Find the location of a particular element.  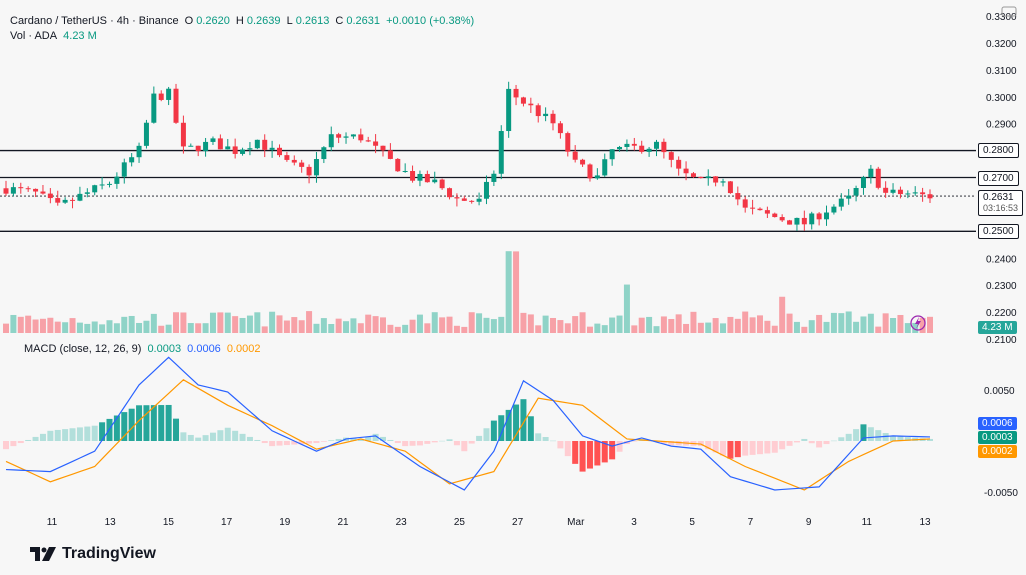

chart-settings-icon is located at coordinates (1009, 11).